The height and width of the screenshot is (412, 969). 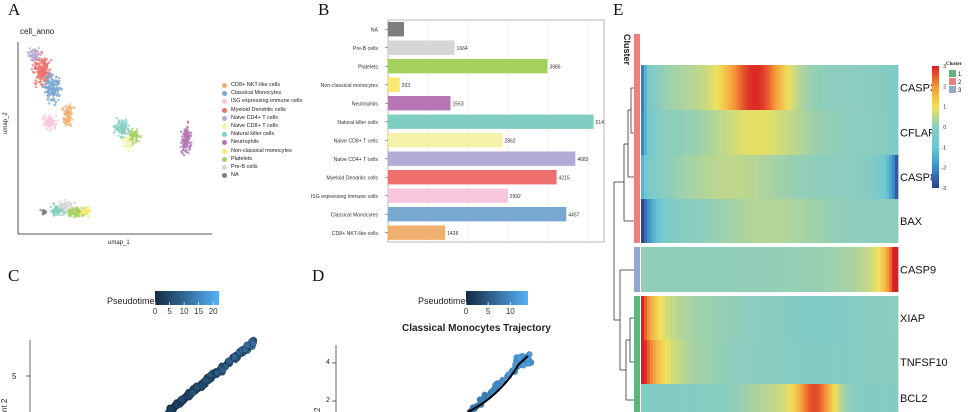 I want to click on bar-value-label: 2992, so click(x=515, y=197).